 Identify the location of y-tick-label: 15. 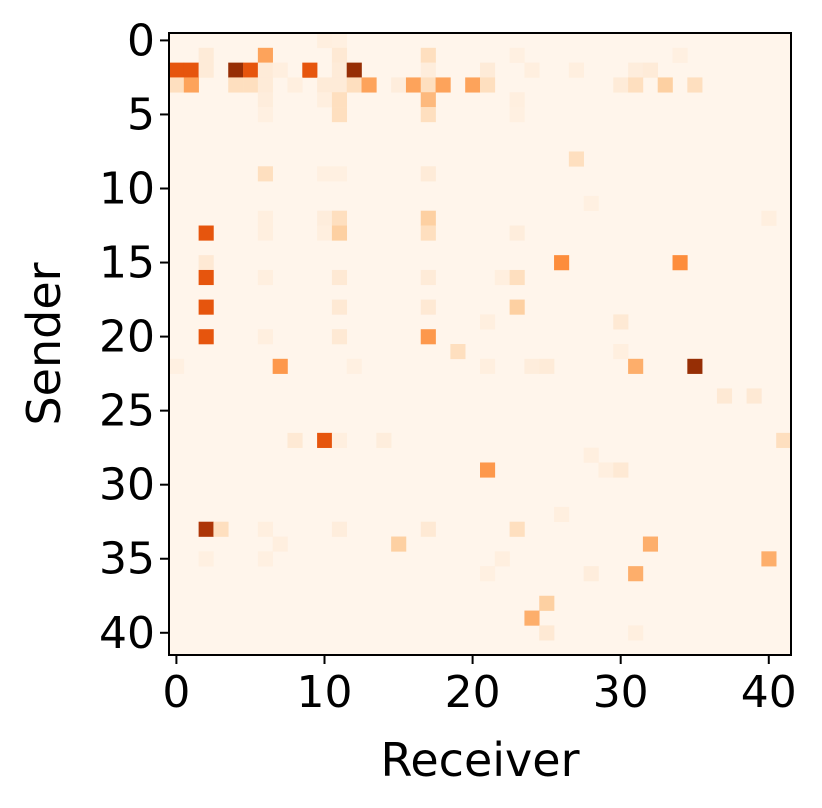
(127, 263).